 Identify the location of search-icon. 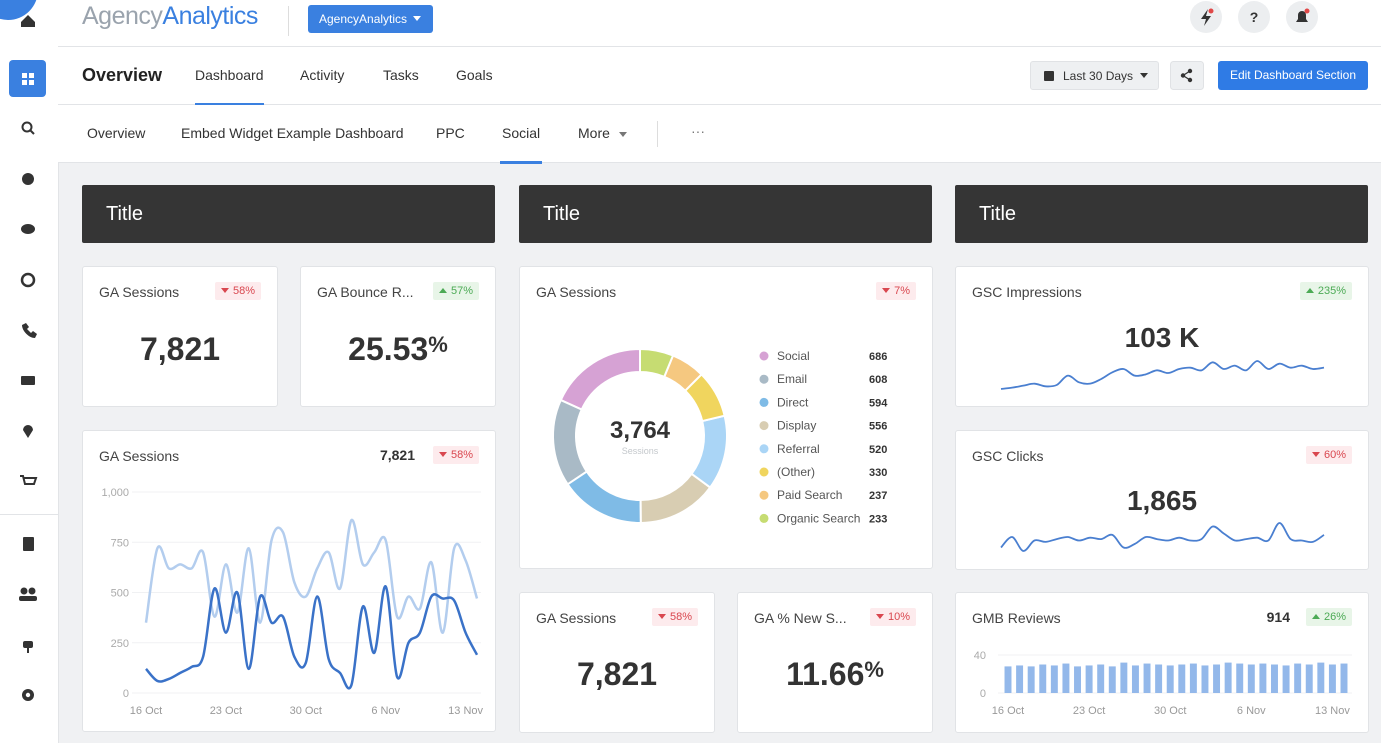
(27, 127).